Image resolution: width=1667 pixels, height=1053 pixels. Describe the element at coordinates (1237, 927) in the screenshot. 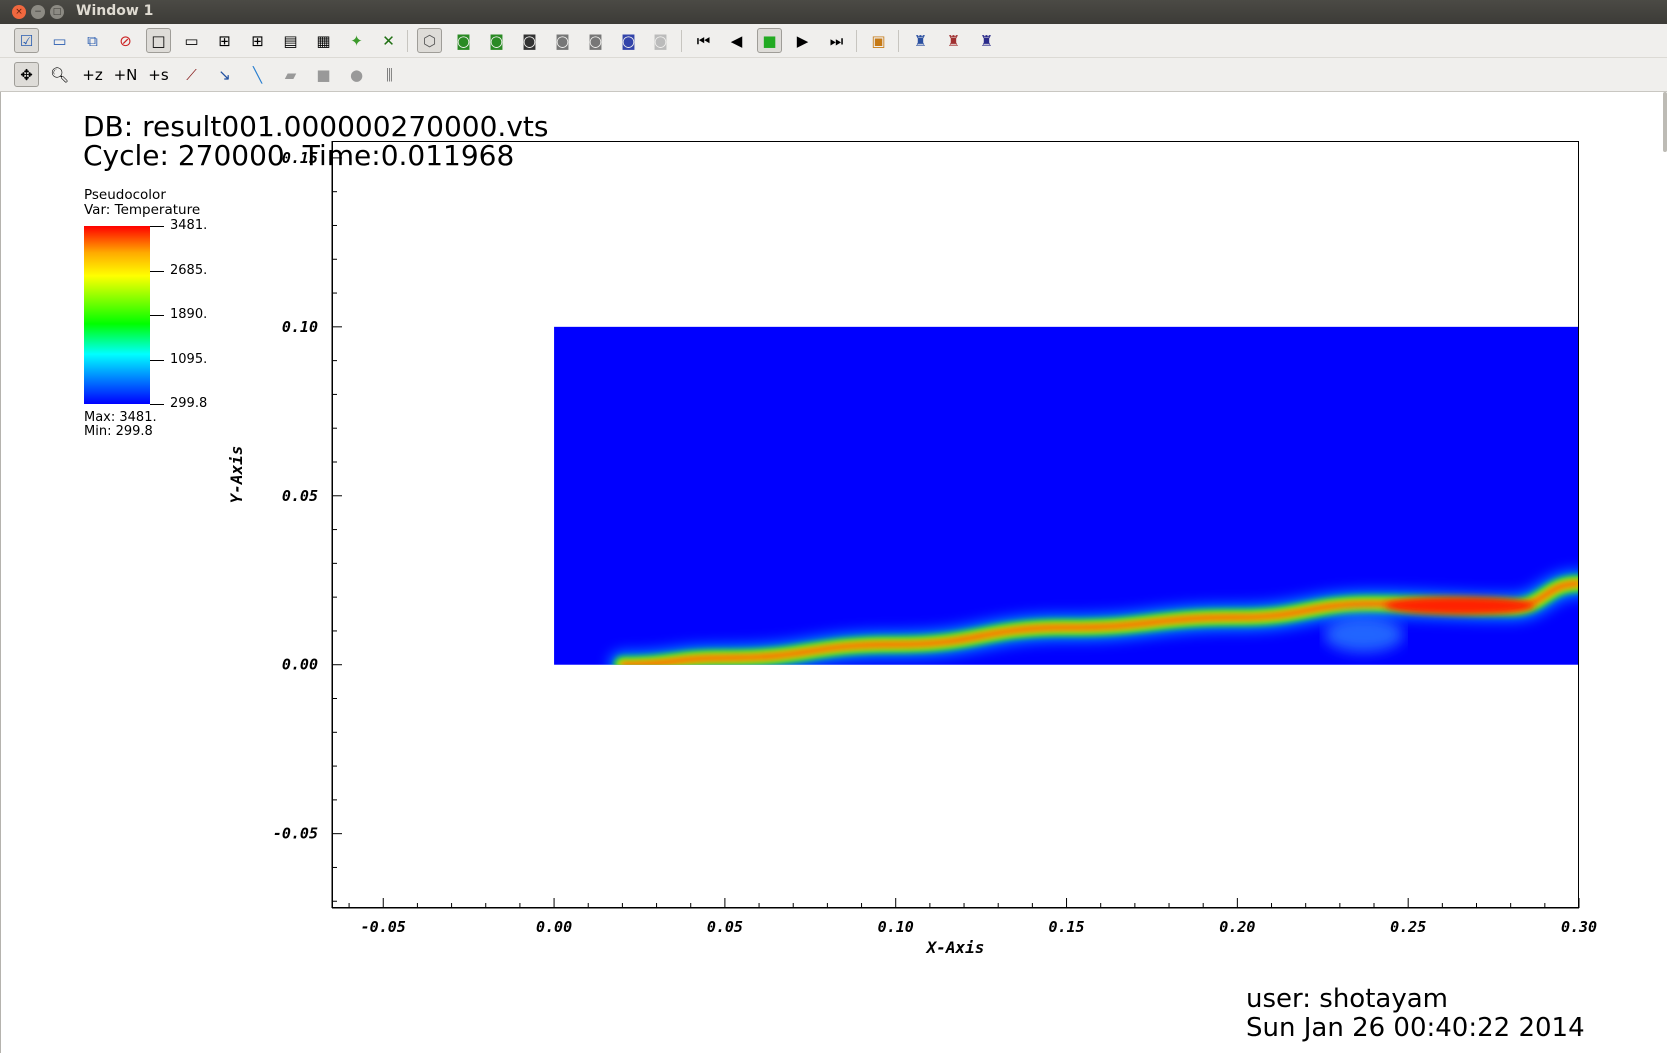

I see `x-tick-label: 0.20` at that location.